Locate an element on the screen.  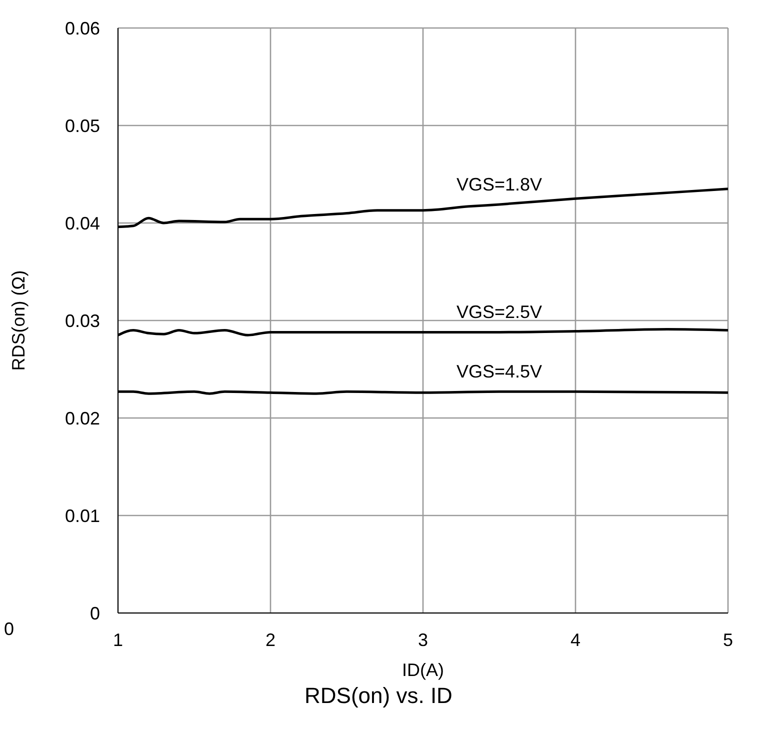
x-axis-title: ID(A) is located at coordinates (423, 670).